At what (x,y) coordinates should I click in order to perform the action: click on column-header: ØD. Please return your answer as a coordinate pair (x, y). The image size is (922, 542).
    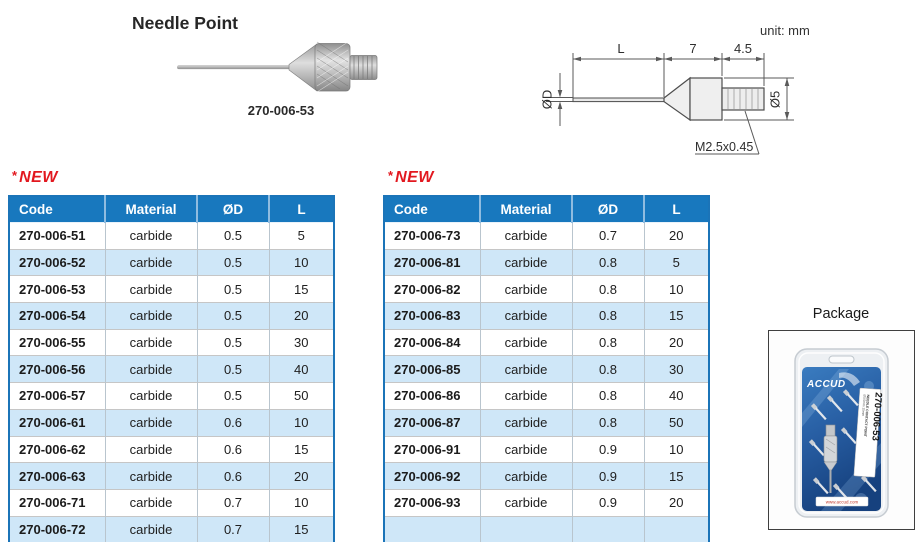
    Looking at the image, I should click on (233, 209).